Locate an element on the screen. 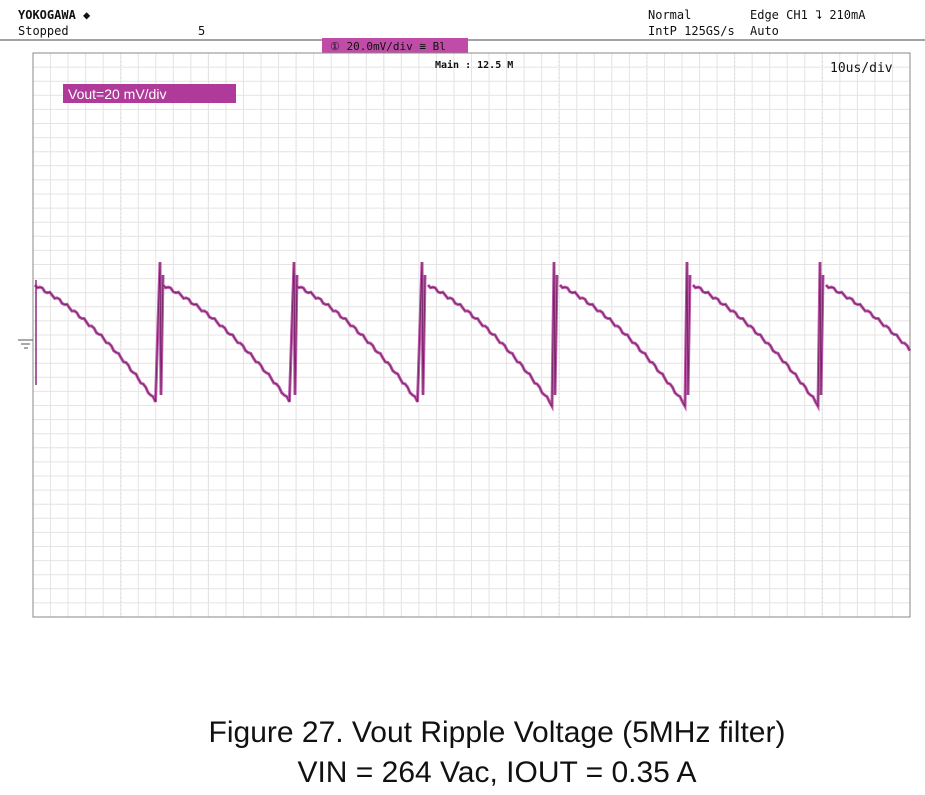 The image size is (925, 795). mark: 5 is located at coordinates (201, 31).